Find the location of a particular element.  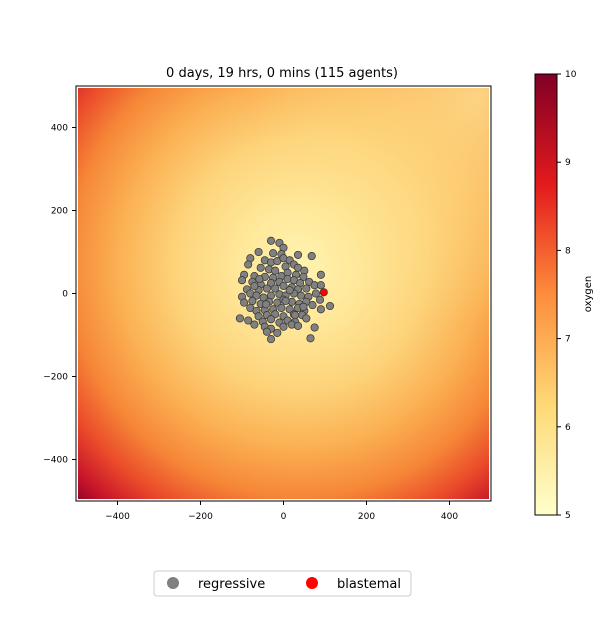

colorbar-tick-label: 10 is located at coordinates (571, 75).